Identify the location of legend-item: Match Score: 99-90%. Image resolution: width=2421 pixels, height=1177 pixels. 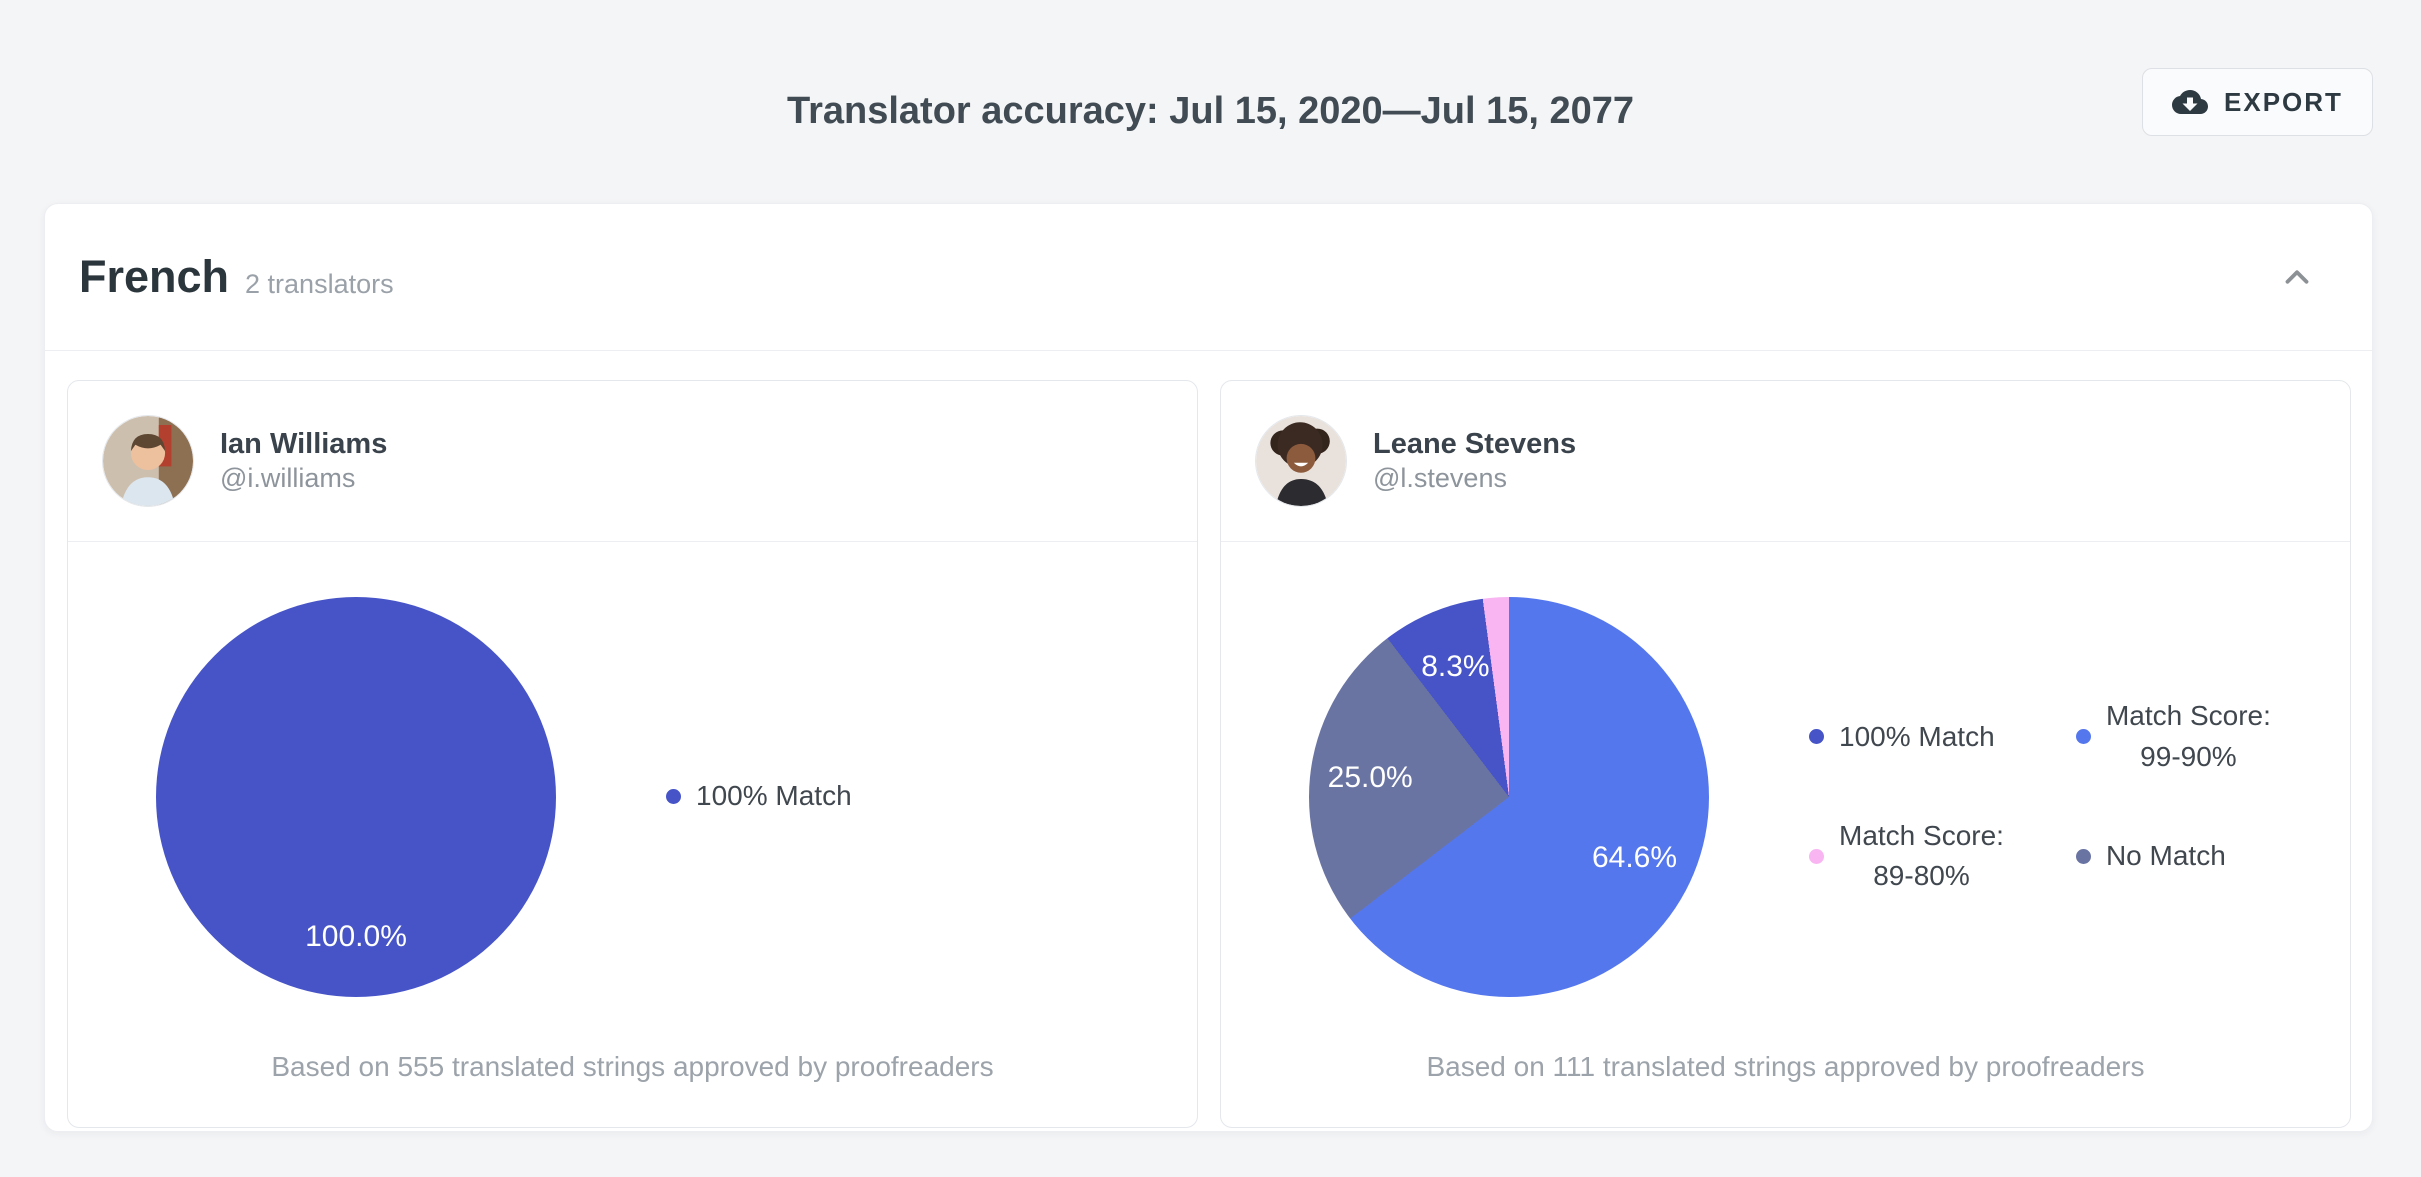
(2173, 736).